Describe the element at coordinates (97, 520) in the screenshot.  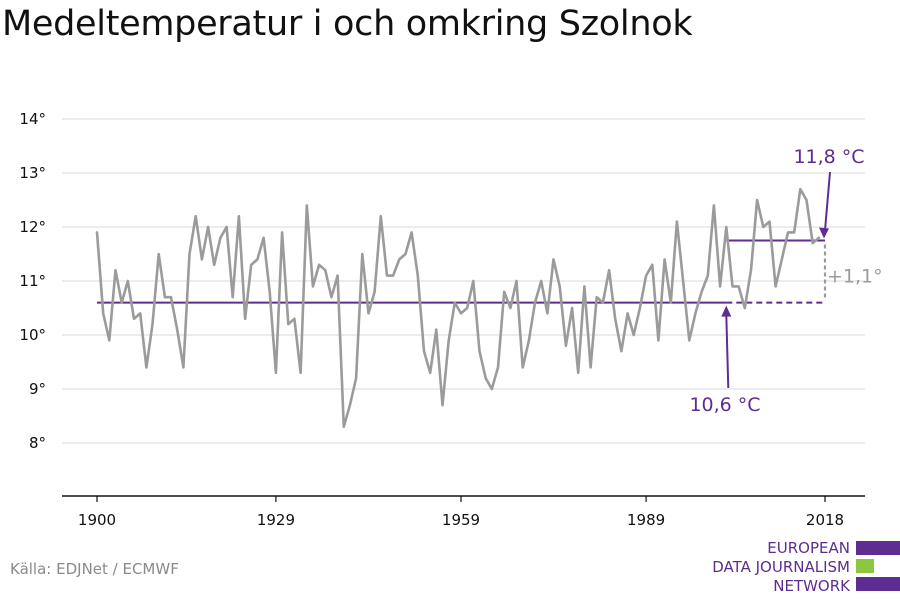
I see `x-tick-label: 1900` at that location.